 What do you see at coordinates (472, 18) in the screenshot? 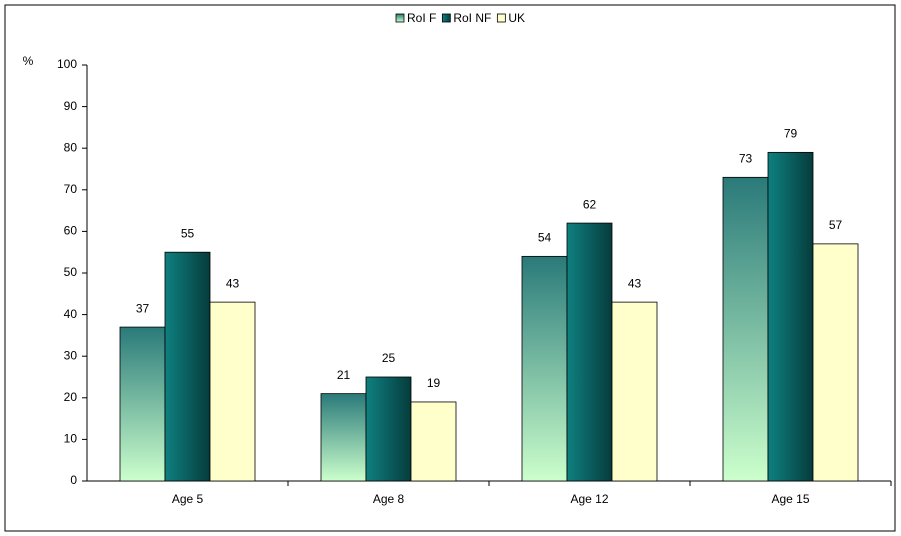
I see `legend-label: RoI NF` at bounding box center [472, 18].